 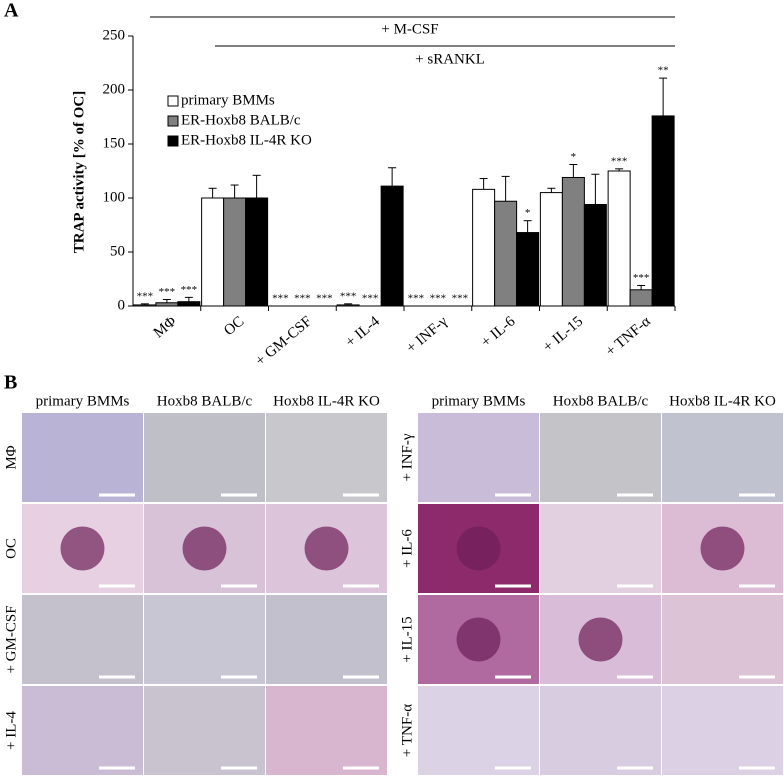 What do you see at coordinates (114, 143) in the screenshot?
I see `y-tick-label: 150` at bounding box center [114, 143].